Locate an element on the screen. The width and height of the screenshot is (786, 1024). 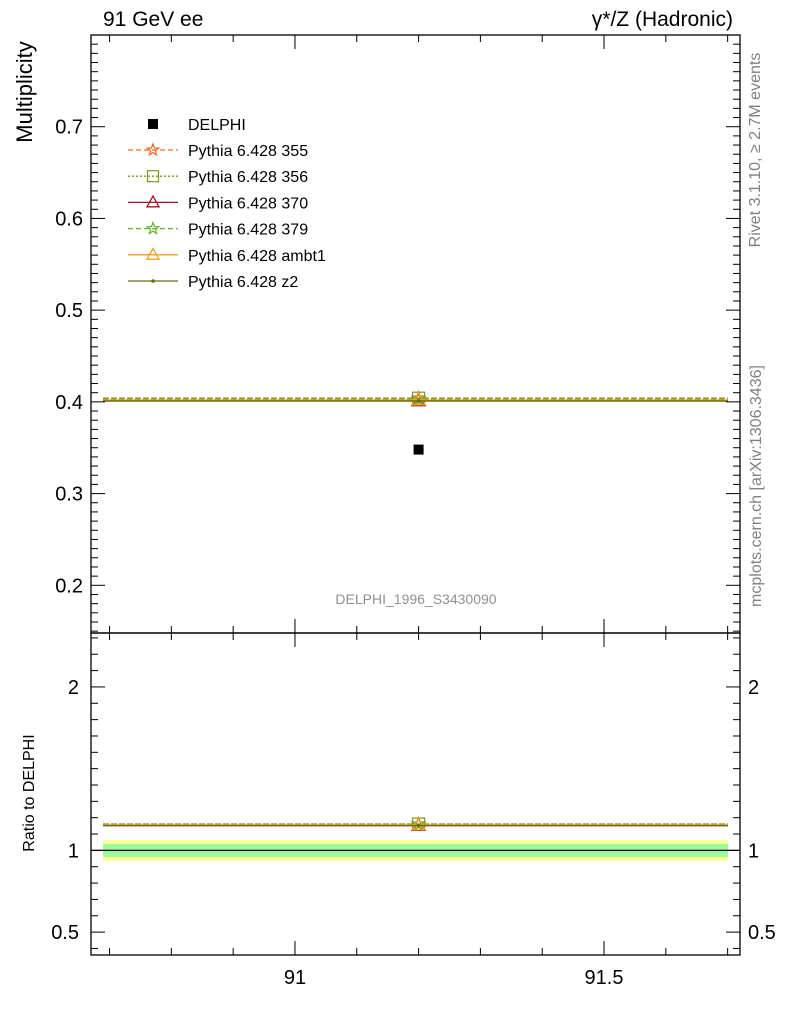
legend-label-2: Pythia 6.428 356 is located at coordinates (248, 177).